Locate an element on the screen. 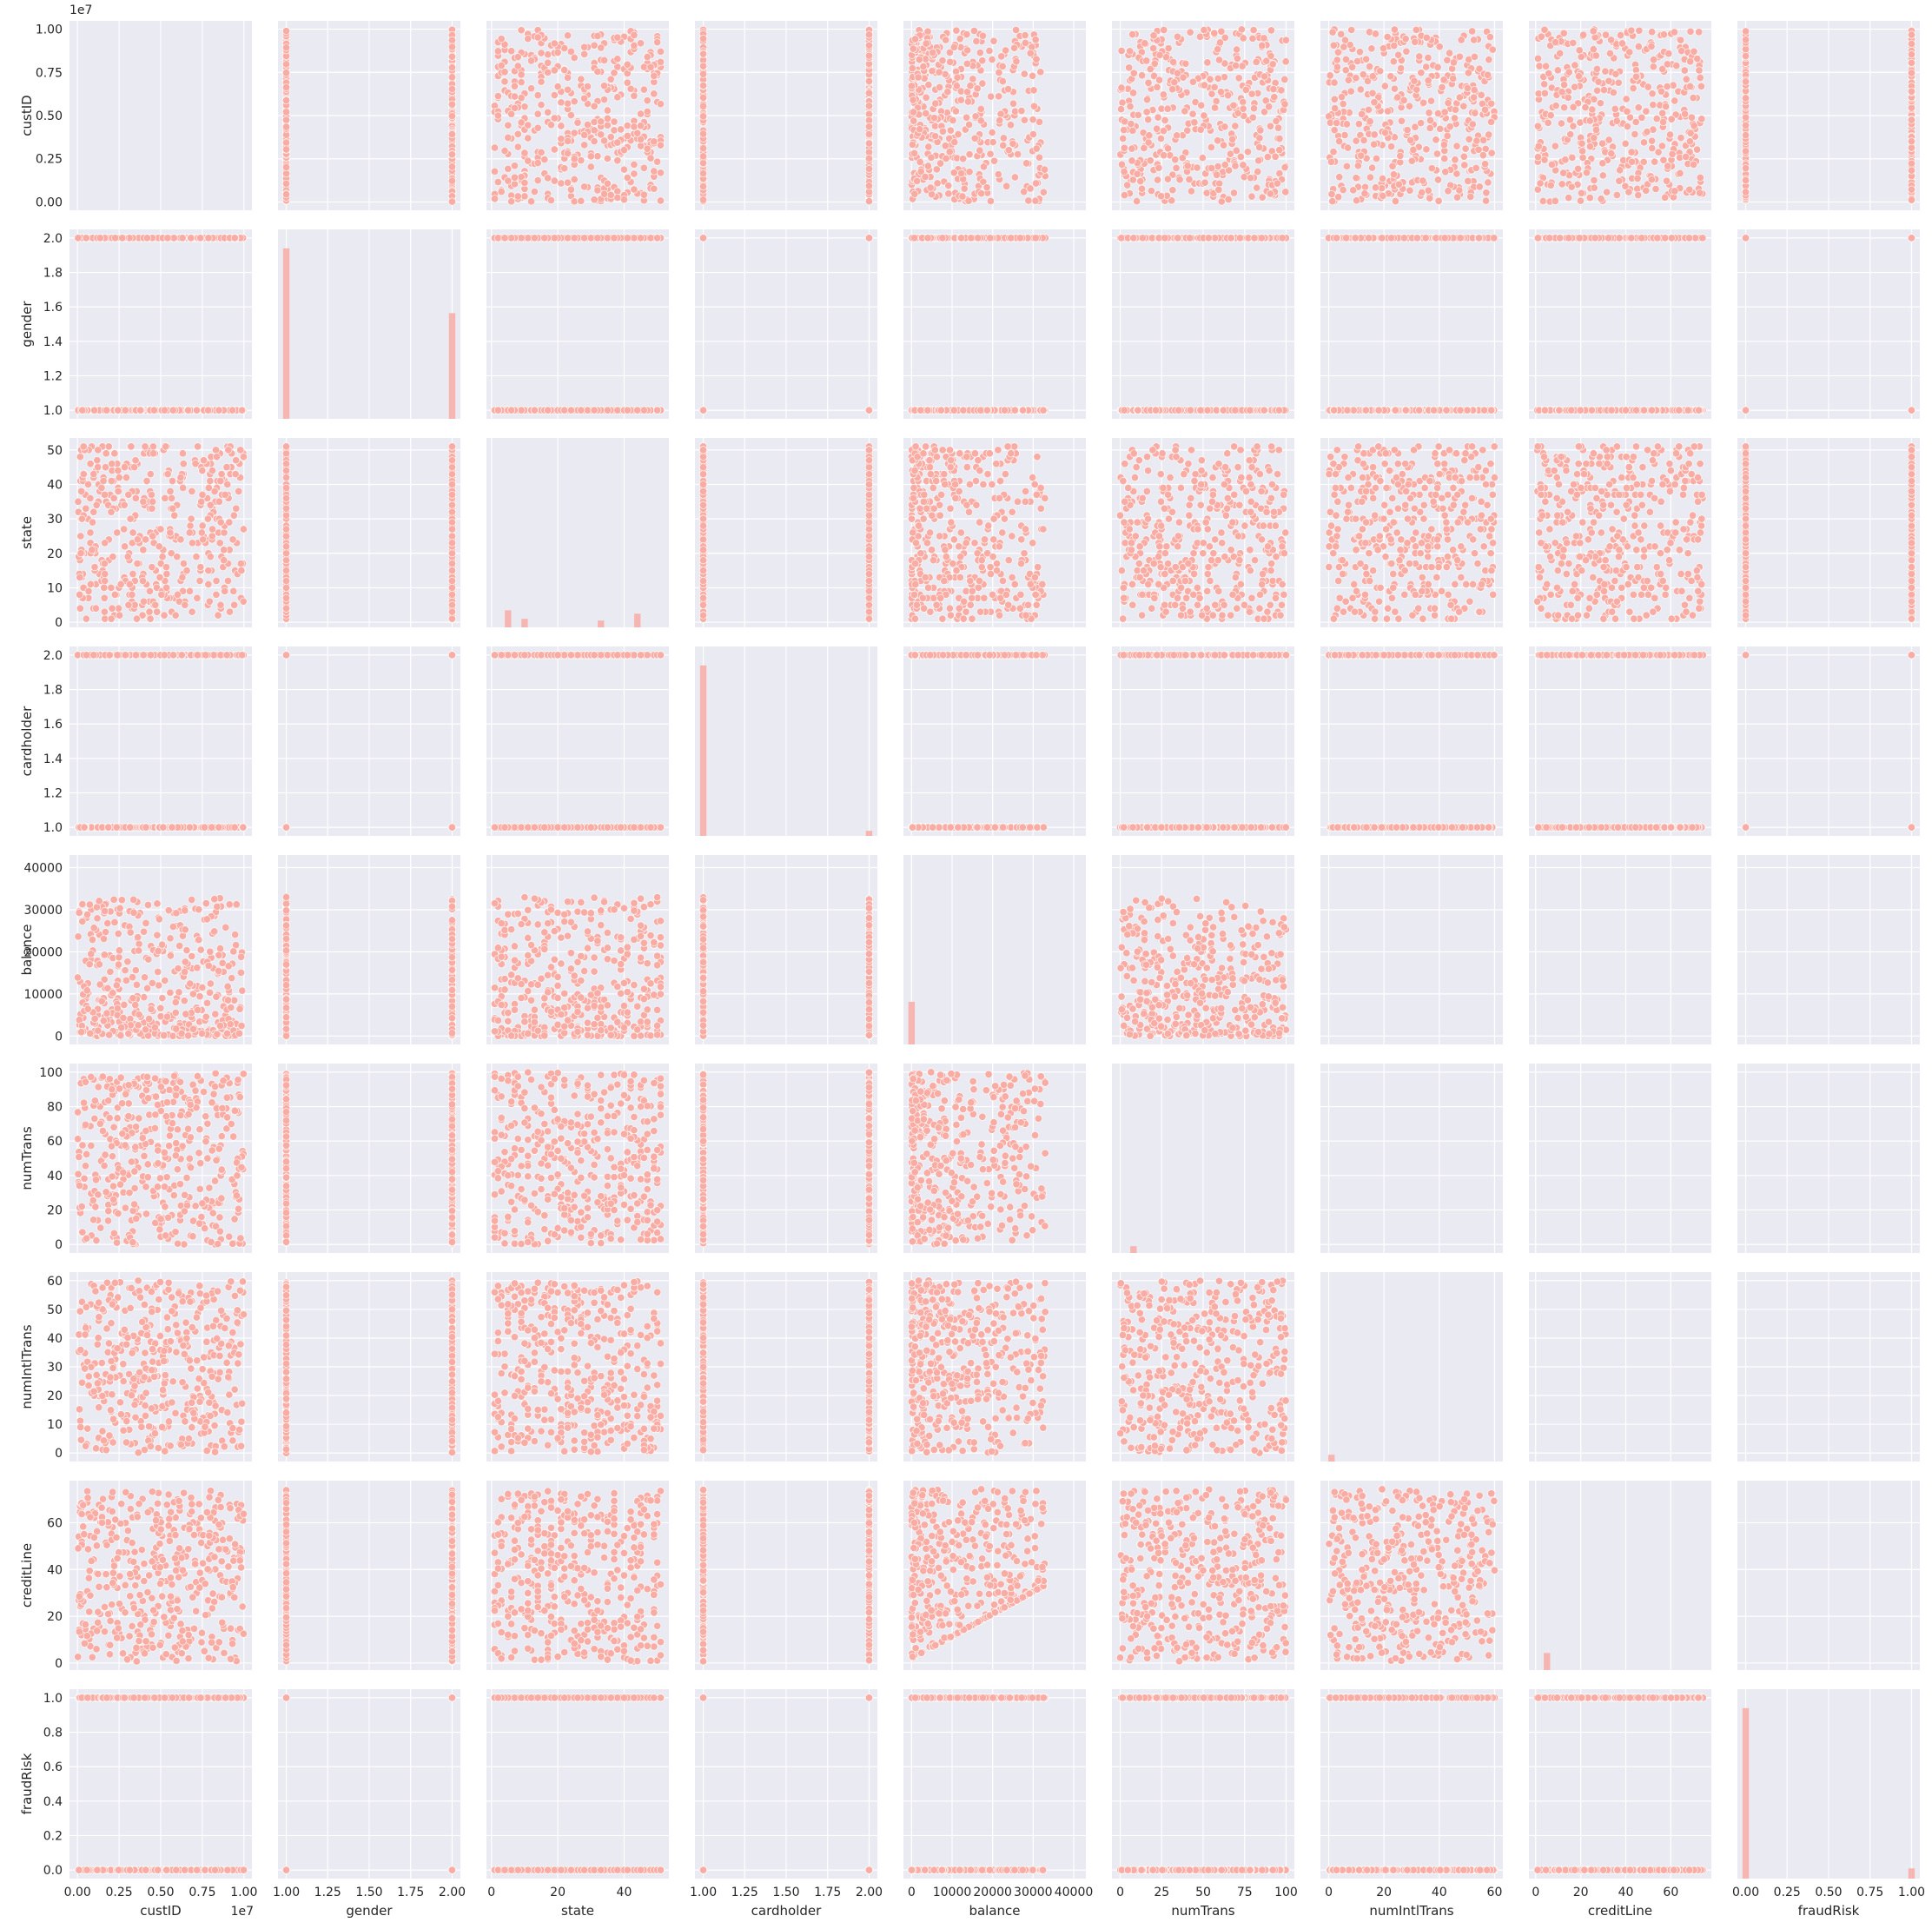 This screenshot has width=1932, height=1929. panel-marks is located at coordinates (161, 324).